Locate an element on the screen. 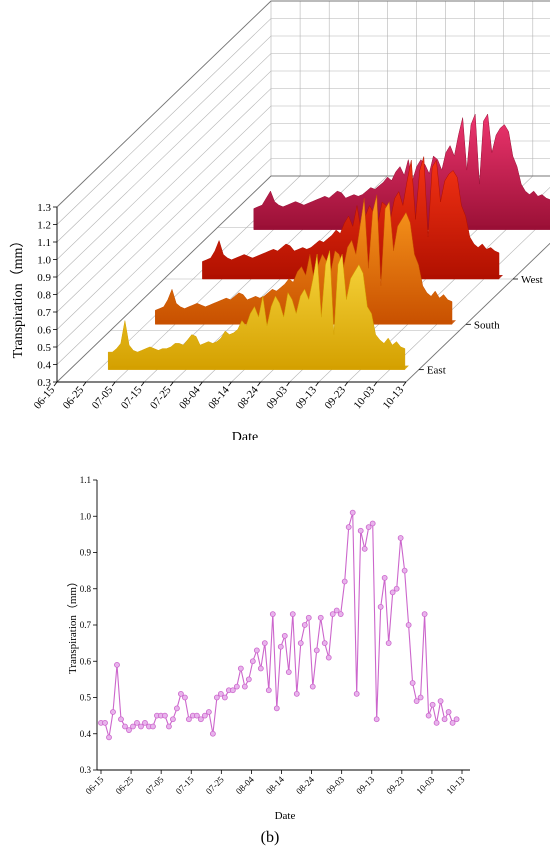 This screenshot has height=855, width=550. x-tick-label: 09-03 is located at coordinates (277, 398).